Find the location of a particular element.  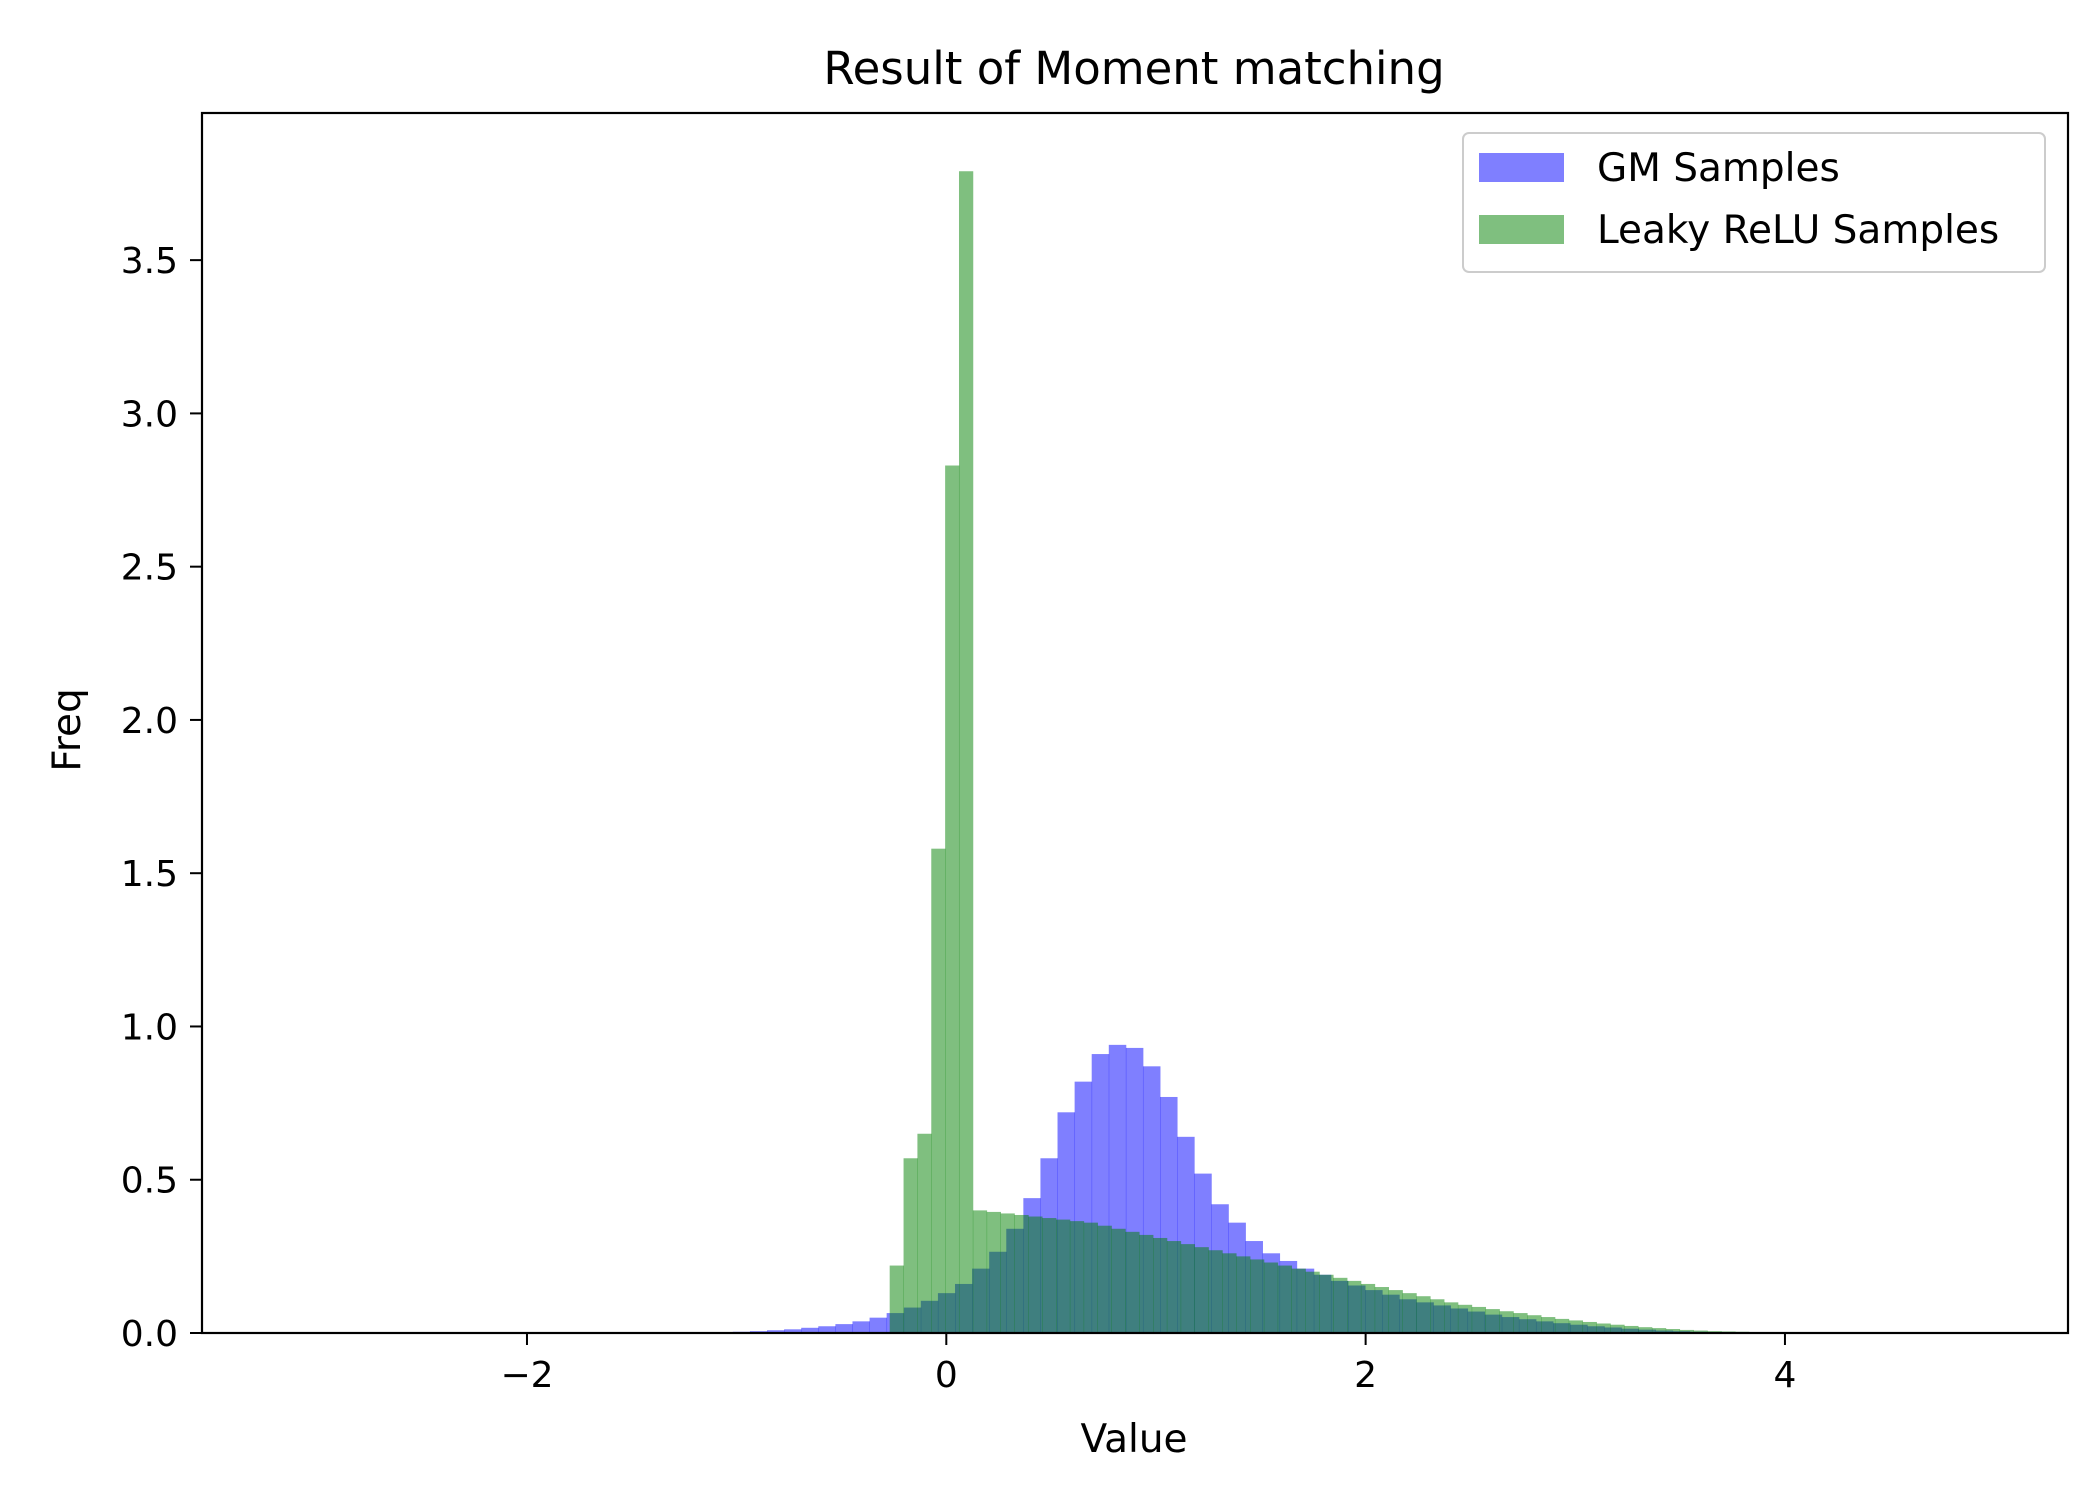

x-tick-label: −2 is located at coordinates (526, 1375).